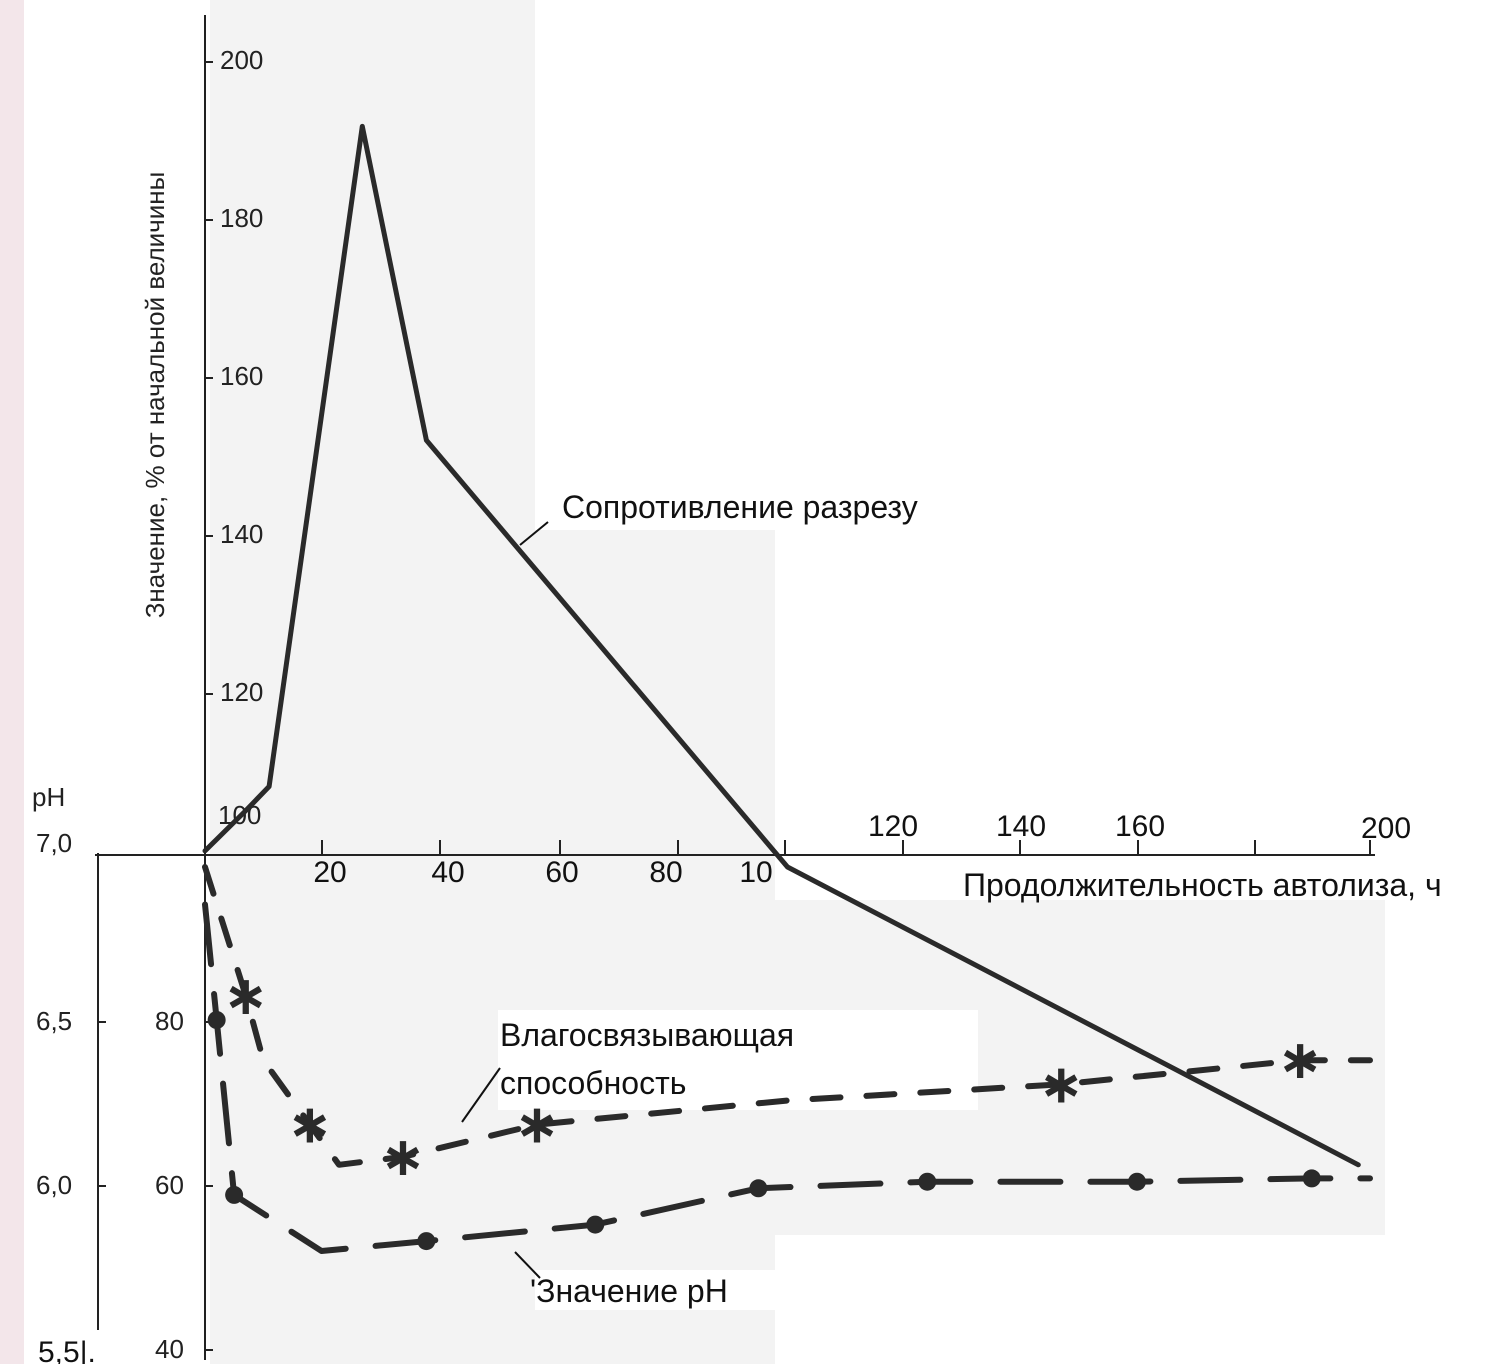  I want to click on y-tick-label: 40, so click(169, 1349).